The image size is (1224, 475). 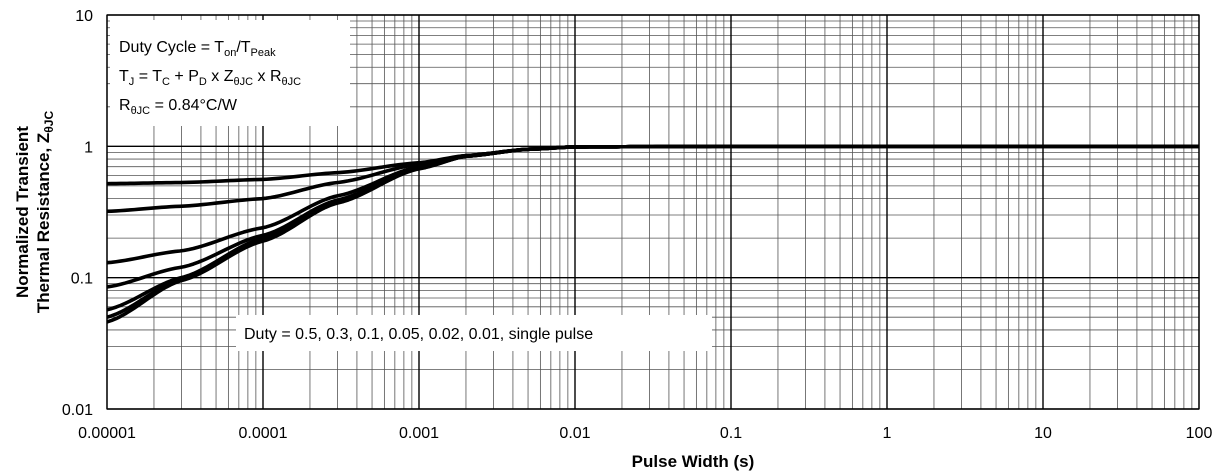 I want to click on y-axis-title-subscript: θJC, so click(x=49, y=122).